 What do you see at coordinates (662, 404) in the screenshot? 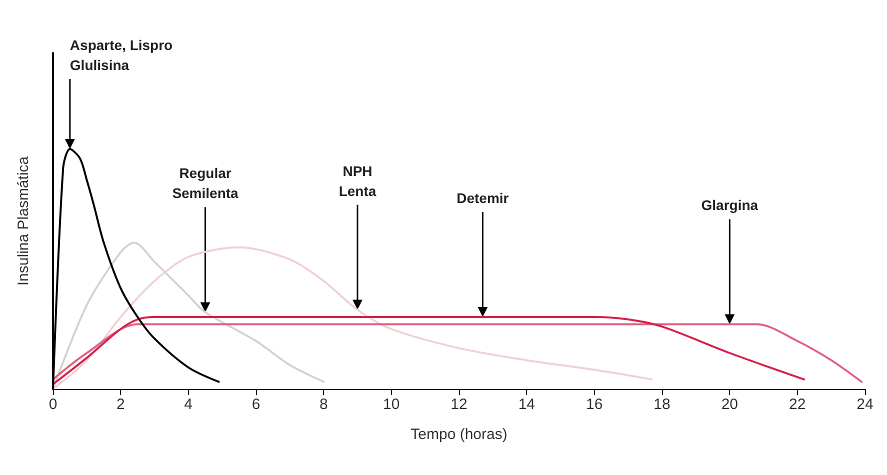
I see `x-tick-label: 18` at bounding box center [662, 404].